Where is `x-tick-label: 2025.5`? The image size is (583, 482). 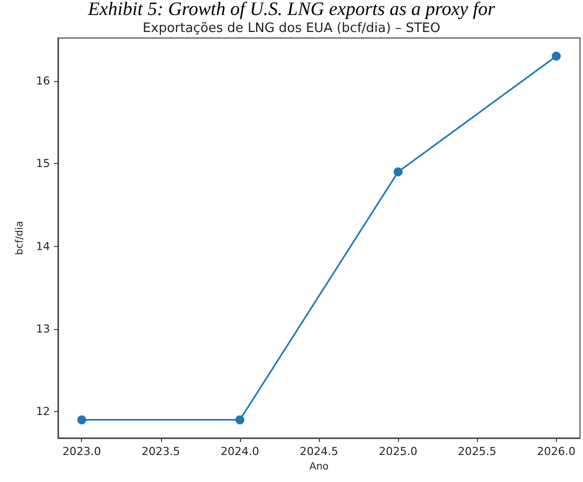 x-tick-label: 2025.5 is located at coordinates (477, 451).